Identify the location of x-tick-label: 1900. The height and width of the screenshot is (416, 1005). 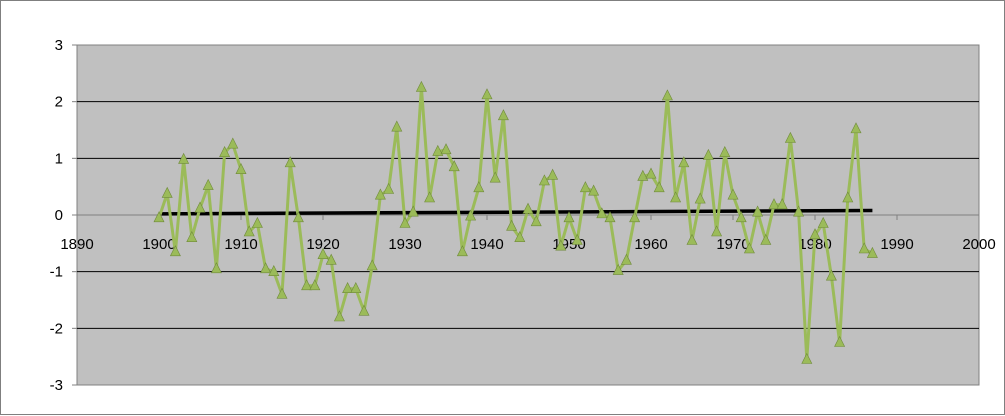
(158, 244).